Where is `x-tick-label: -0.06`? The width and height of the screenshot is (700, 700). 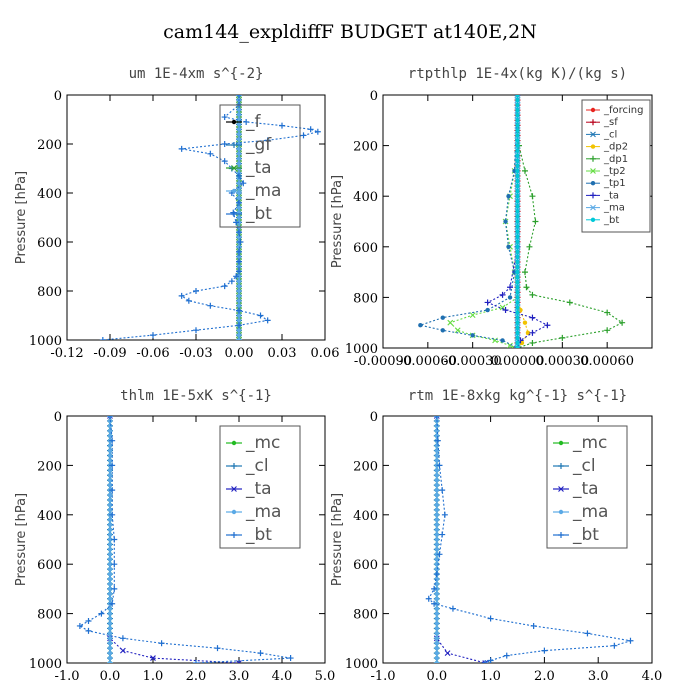
x-tick-label: -0.06 is located at coordinates (152, 353).